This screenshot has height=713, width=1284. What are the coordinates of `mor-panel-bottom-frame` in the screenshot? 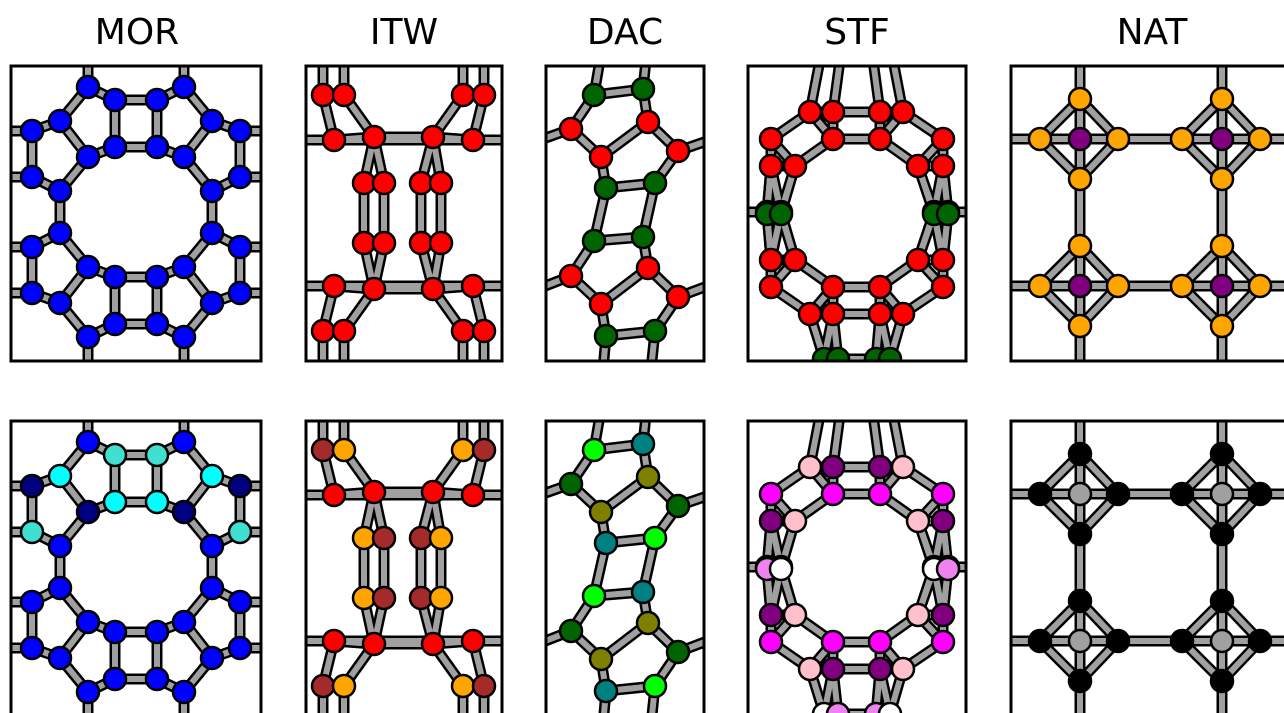 It's located at (136, 566).